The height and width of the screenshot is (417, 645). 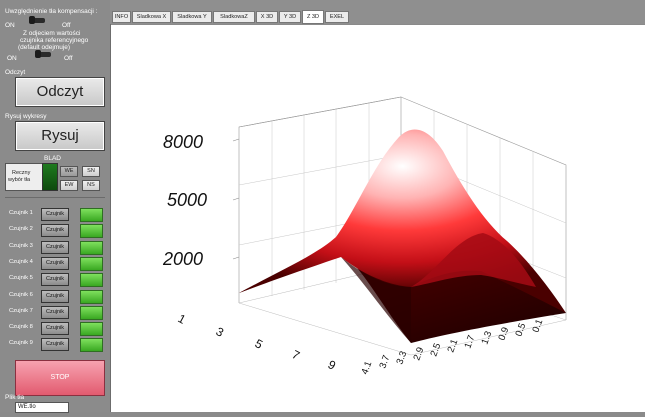 What do you see at coordinates (51, 11) in the screenshot?
I see `compensation-label: Uwzględnienie tła kompensacji :` at bounding box center [51, 11].